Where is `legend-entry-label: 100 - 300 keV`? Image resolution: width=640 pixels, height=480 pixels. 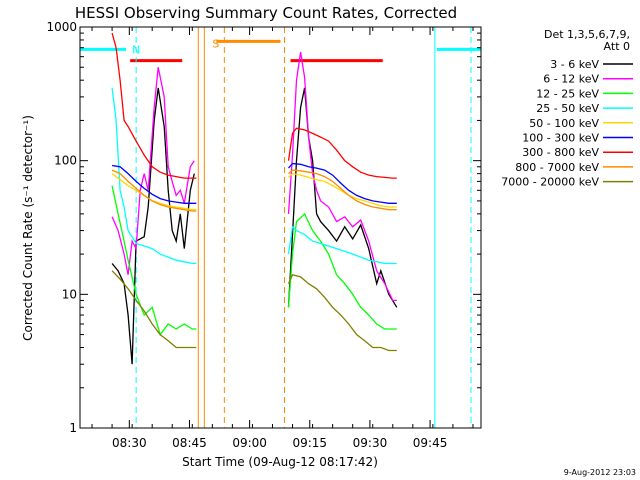 legend-entry-label: 100 - 300 keV is located at coordinates (560, 138).